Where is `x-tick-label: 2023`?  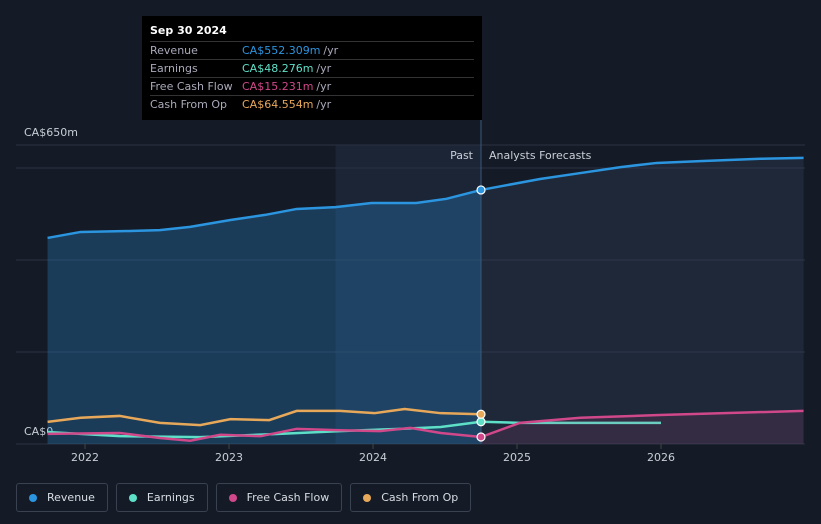
x-tick-label: 2023 is located at coordinates (229, 457).